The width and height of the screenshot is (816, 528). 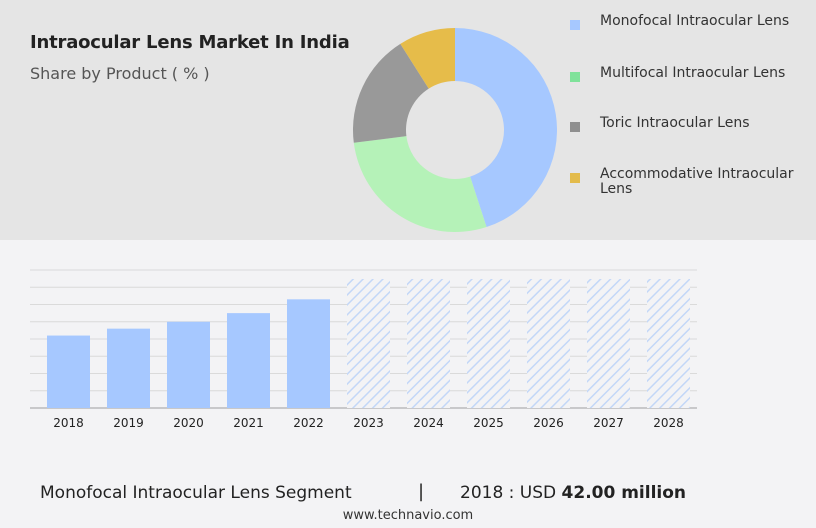 I want to click on x-tick-label: 2019, so click(x=128, y=423).